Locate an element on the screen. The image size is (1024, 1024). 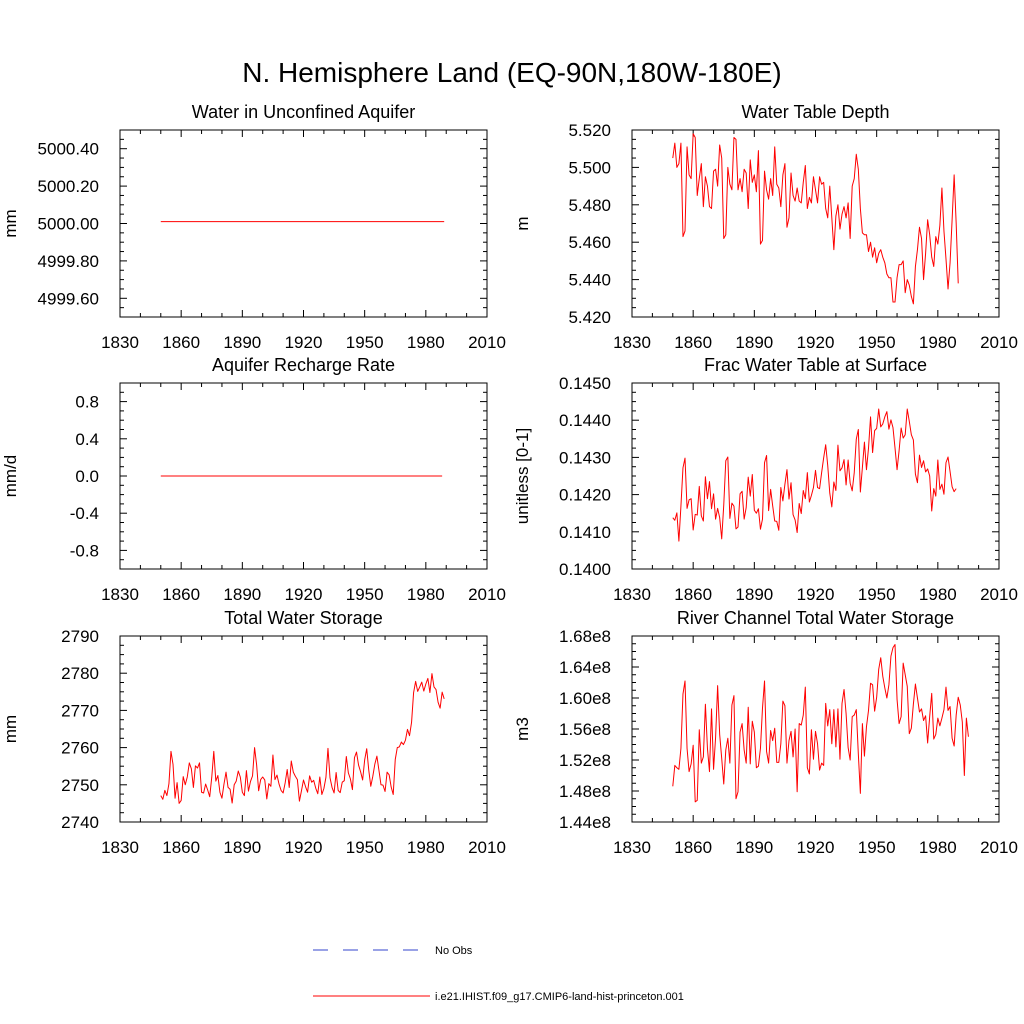
y-axis-label: m3 is located at coordinates (522, 729).